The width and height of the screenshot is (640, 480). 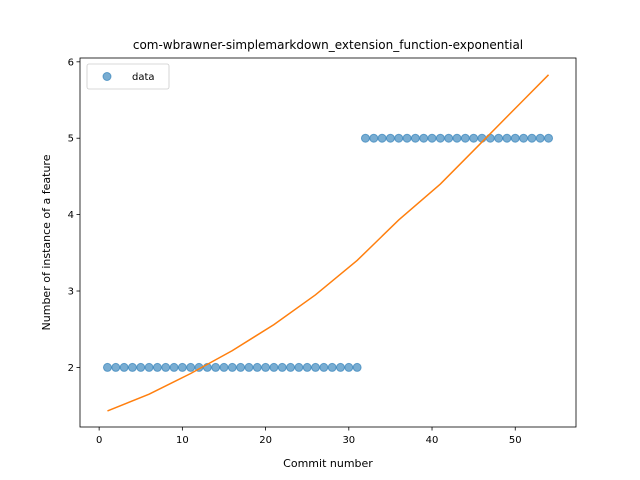 What do you see at coordinates (71, 215) in the screenshot?
I see `y-tick-label: 4` at bounding box center [71, 215].